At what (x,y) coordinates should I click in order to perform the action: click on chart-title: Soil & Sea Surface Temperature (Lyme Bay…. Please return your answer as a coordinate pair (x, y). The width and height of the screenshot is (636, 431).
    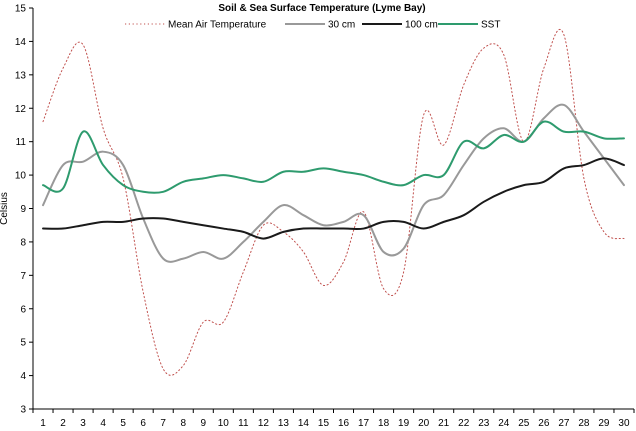
    Looking at the image, I should click on (321, 8).